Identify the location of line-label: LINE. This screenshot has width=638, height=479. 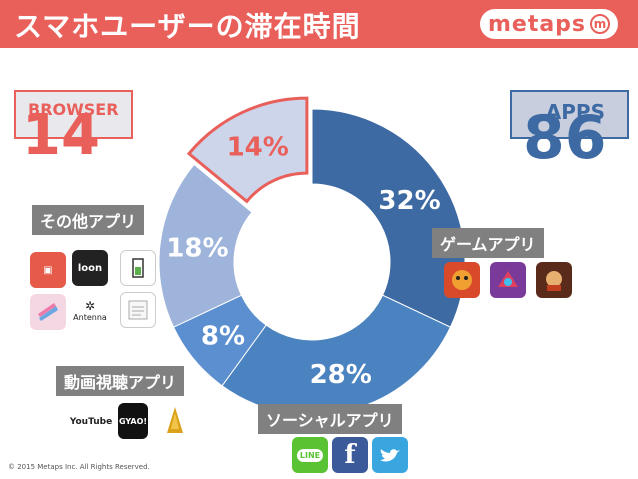
(310, 455).